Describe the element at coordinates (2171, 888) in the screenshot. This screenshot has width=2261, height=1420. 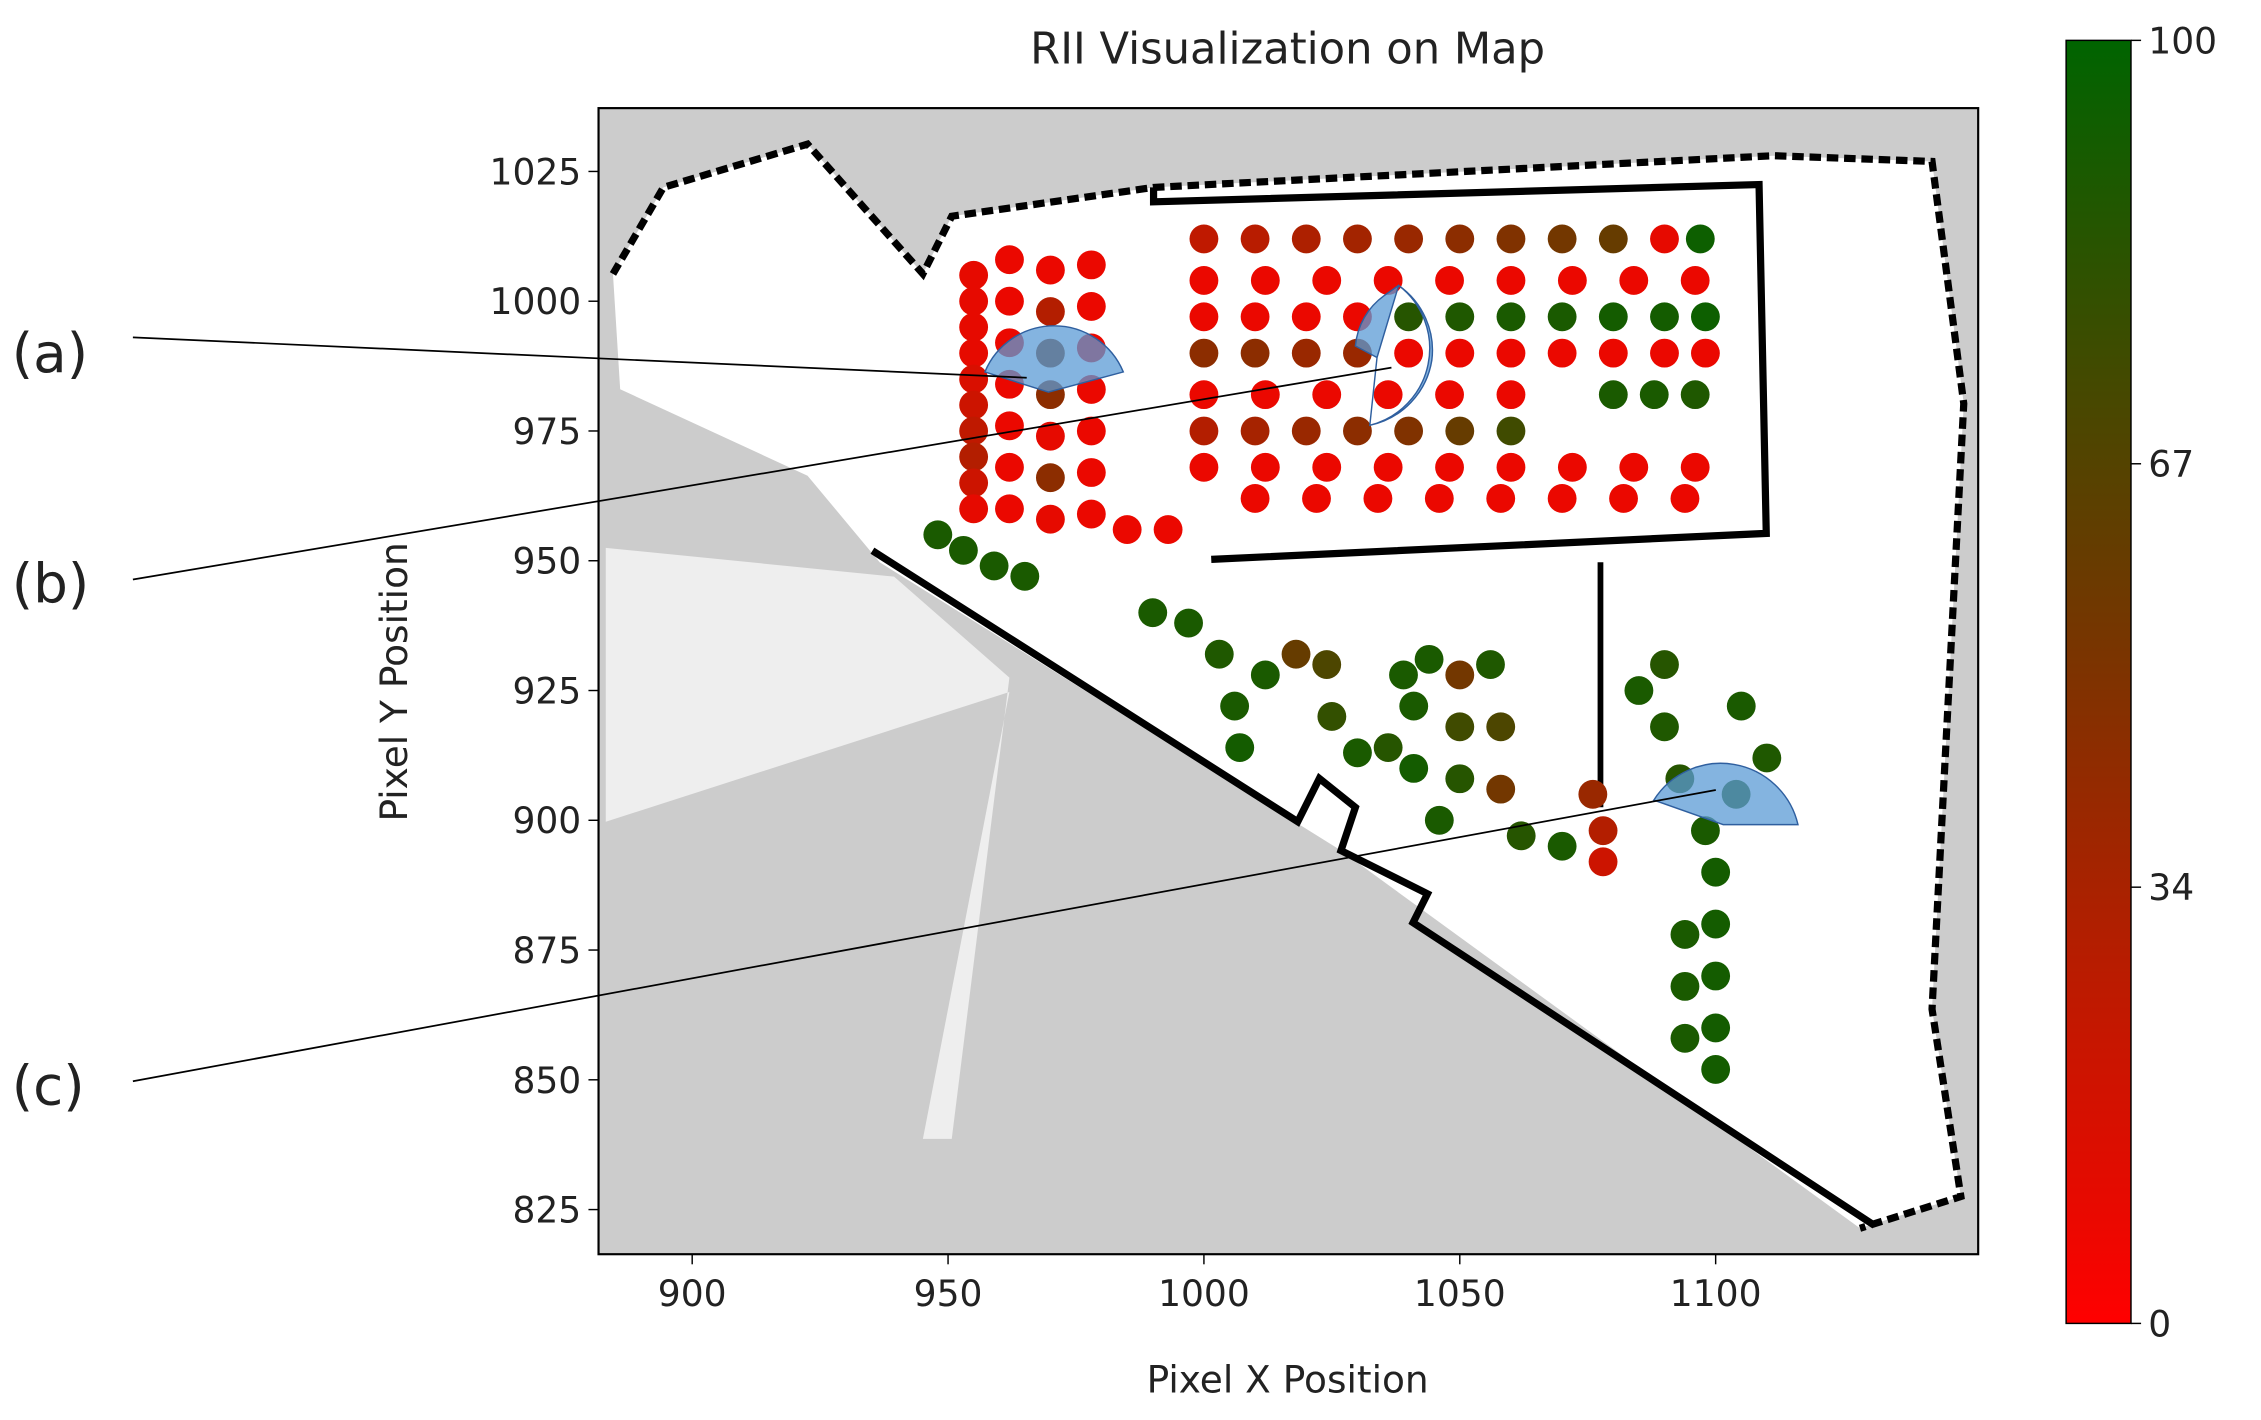
I see `colorbar-tick-label: 34` at that location.